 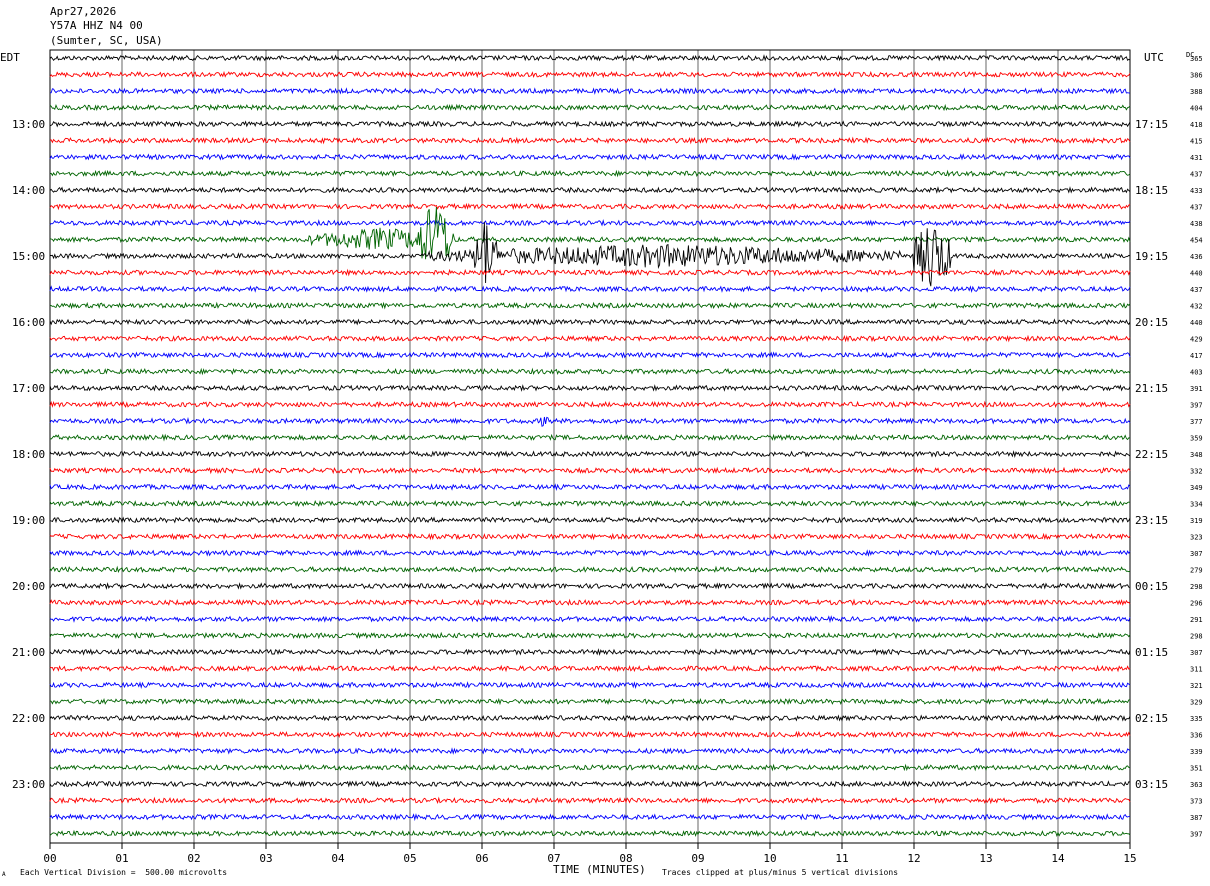 I want to click on dc-offset-label: 388, so click(x=1196, y=92).